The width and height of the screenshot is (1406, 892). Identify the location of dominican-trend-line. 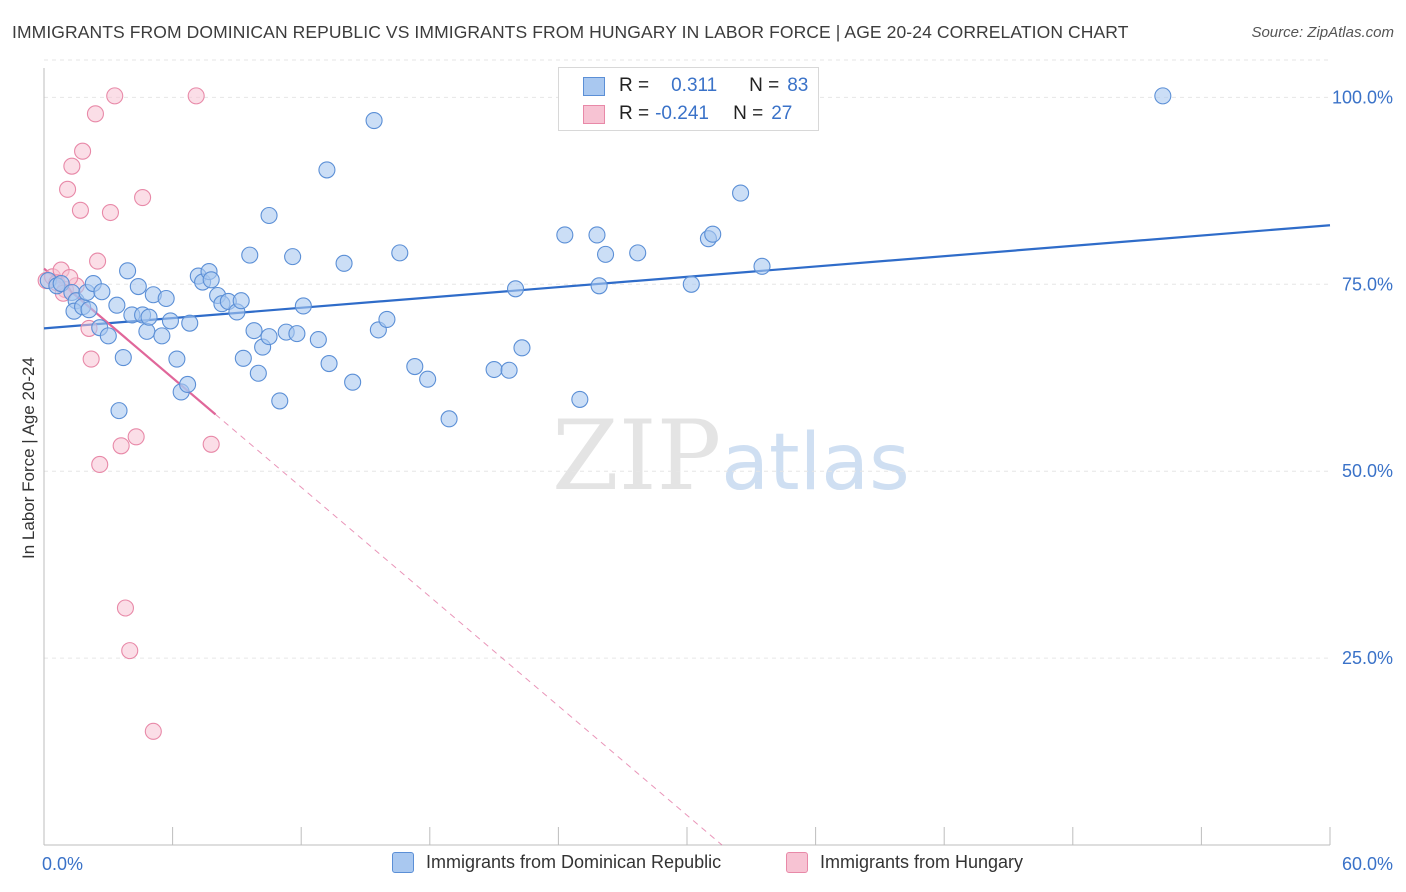
(687, 277).